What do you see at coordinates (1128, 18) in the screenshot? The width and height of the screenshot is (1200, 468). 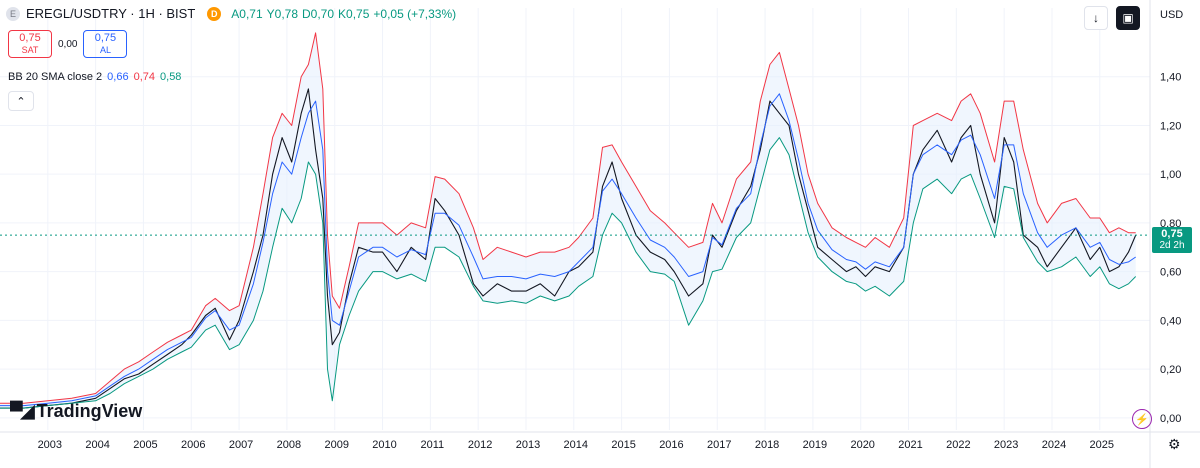 I see `fullscreen-icon: ▣` at bounding box center [1128, 18].